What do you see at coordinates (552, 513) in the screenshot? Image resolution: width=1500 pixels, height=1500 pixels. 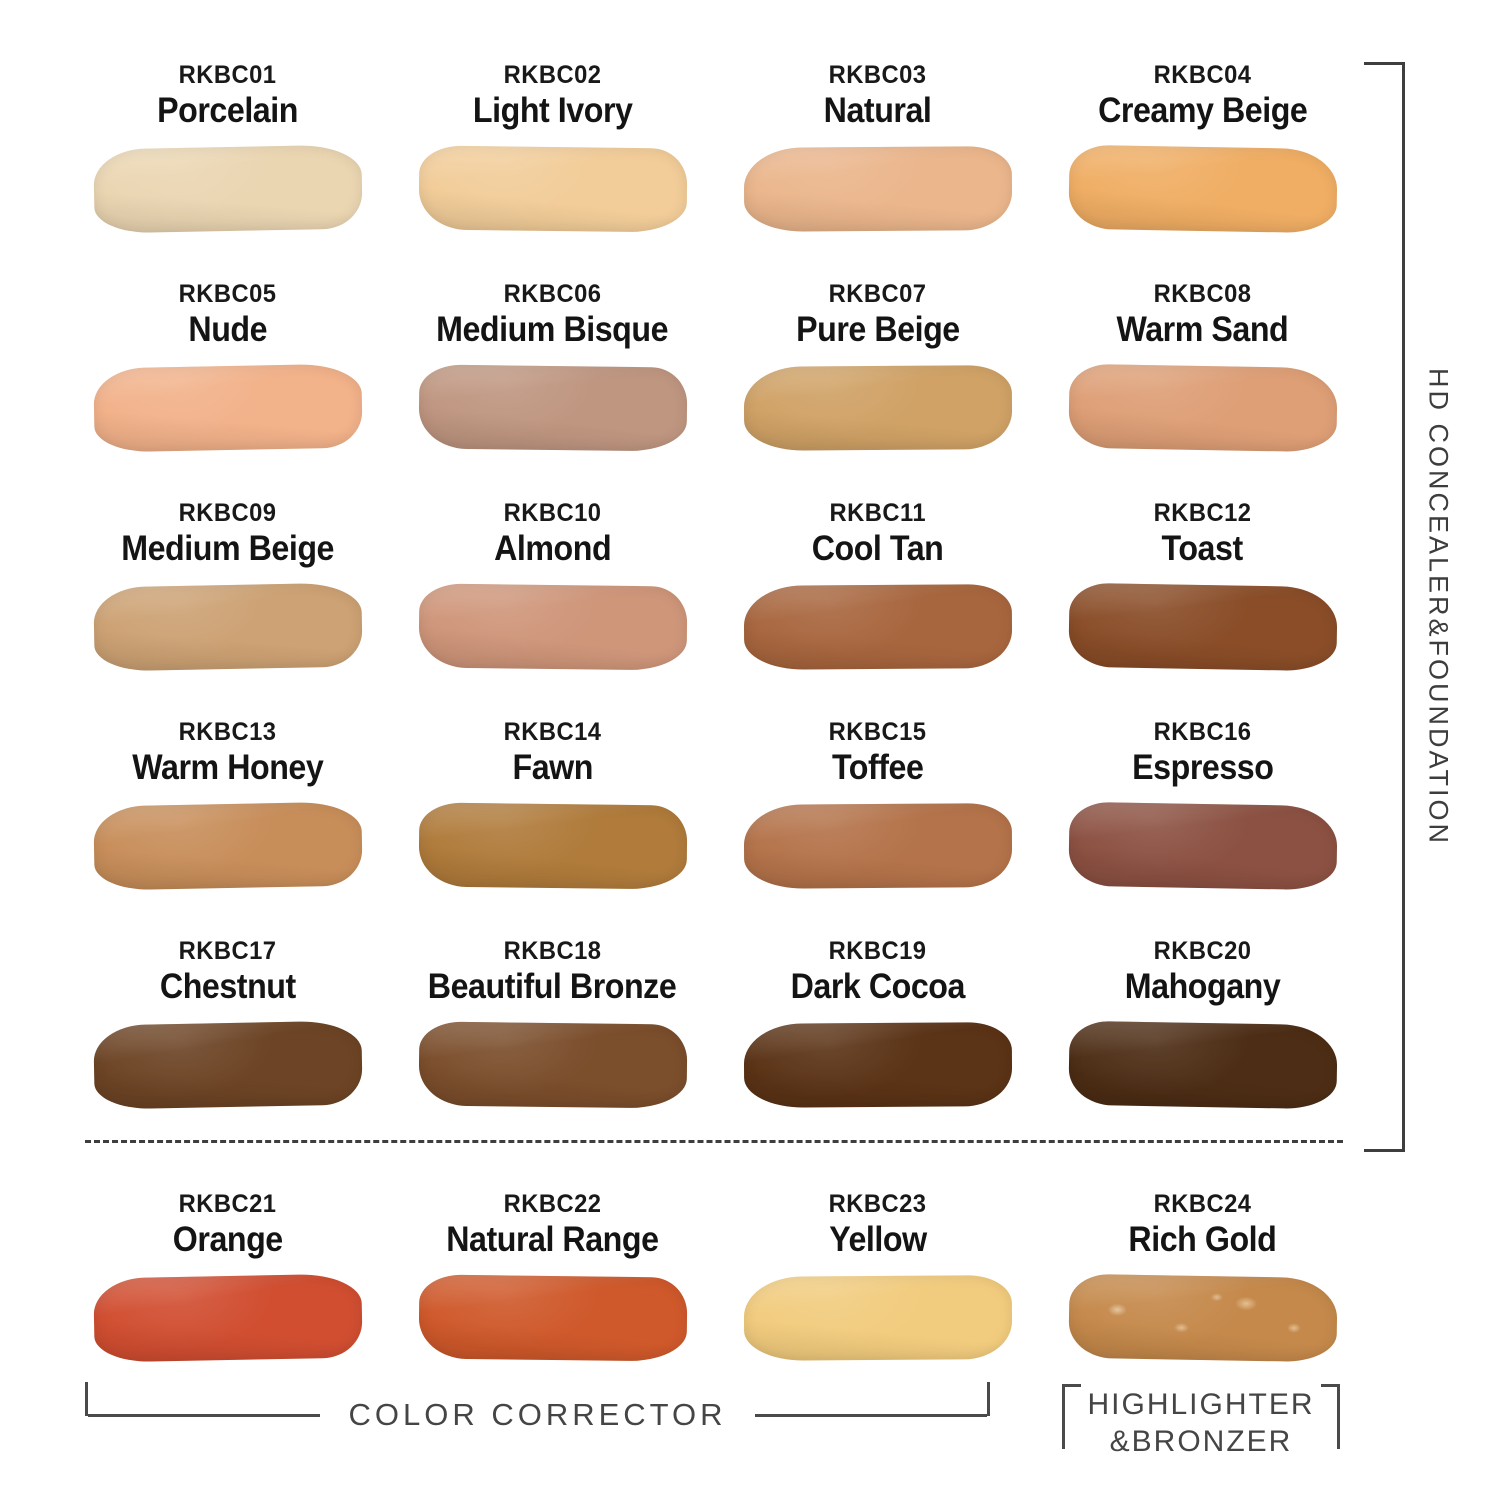 I see `shade-code: RKBC10` at bounding box center [552, 513].